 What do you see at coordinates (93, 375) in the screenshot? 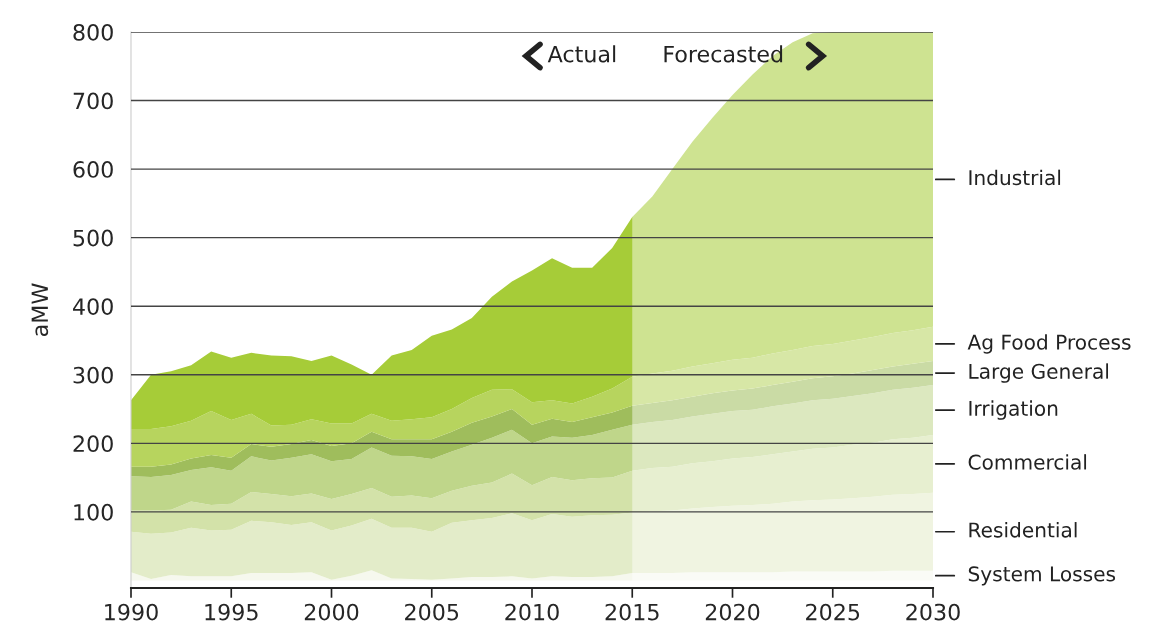
I see `y-tick-label: 300` at bounding box center [93, 375].